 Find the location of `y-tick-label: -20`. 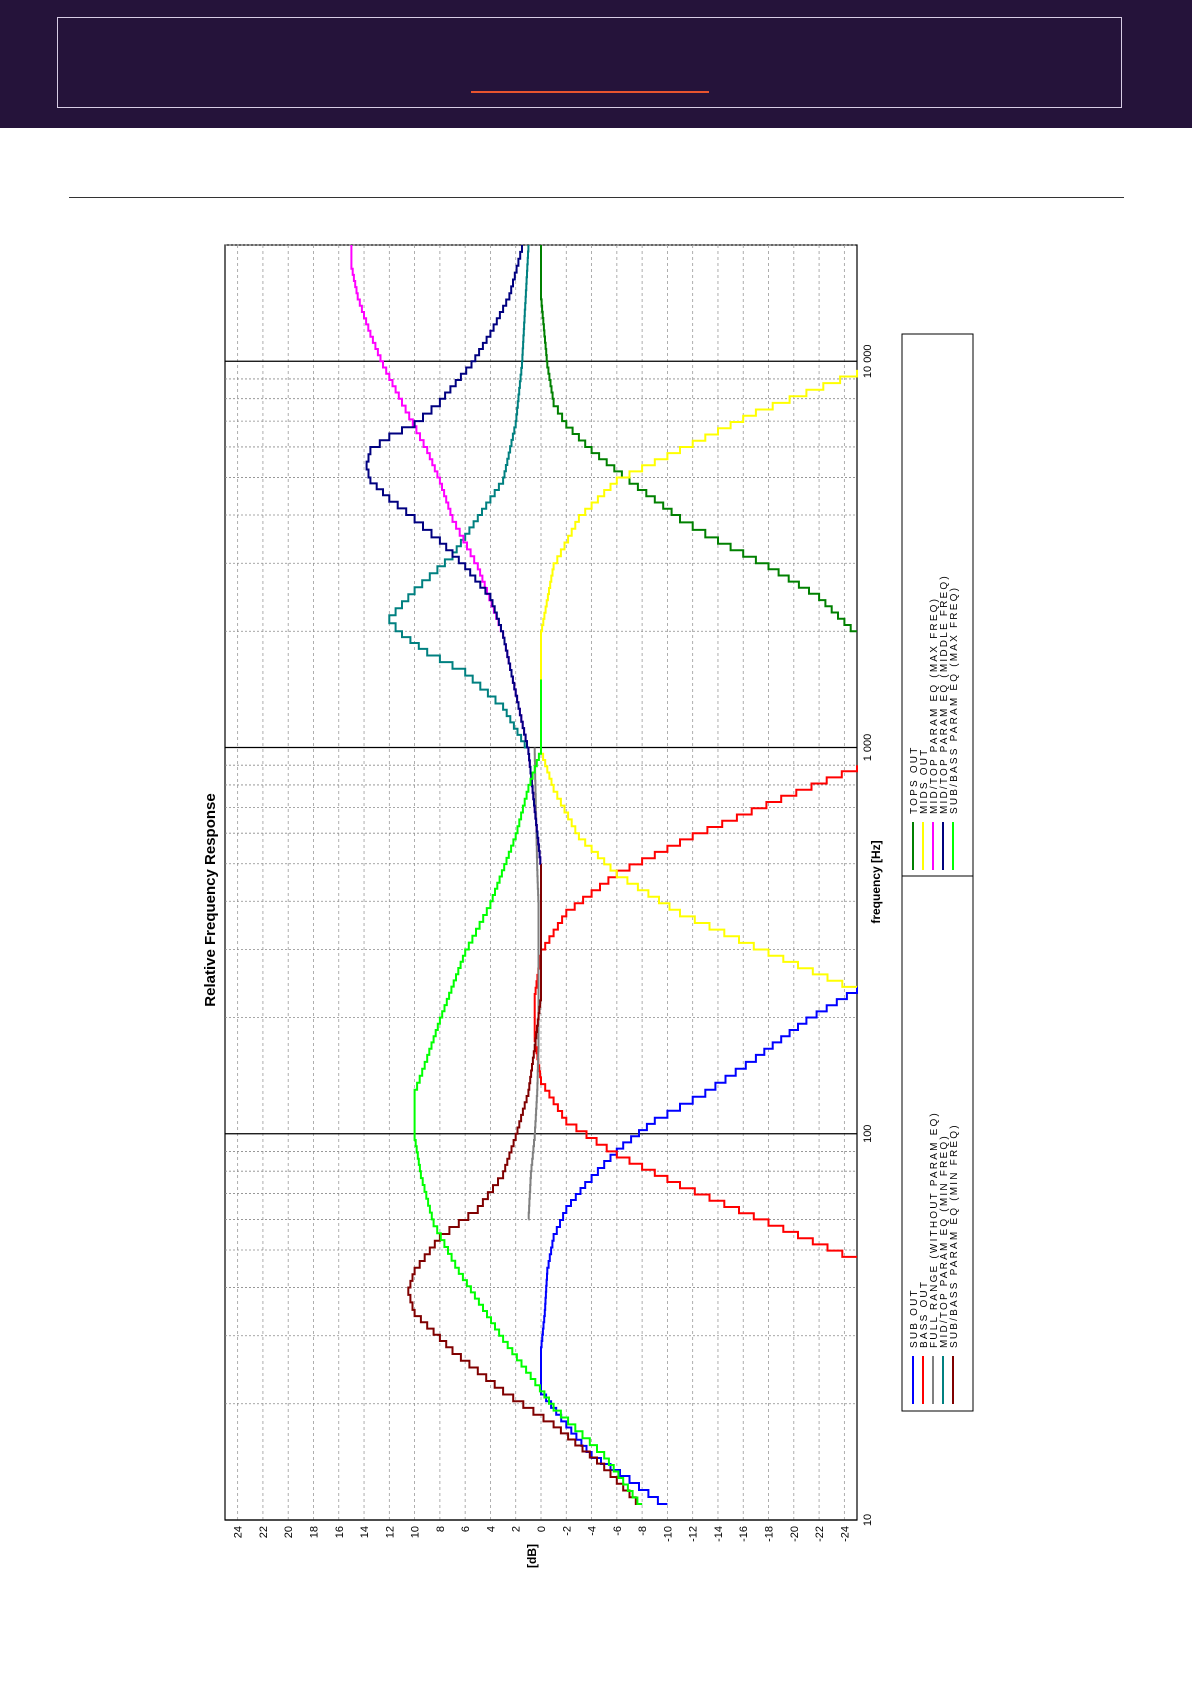

y-tick-label: -20 is located at coordinates (795, 1534).